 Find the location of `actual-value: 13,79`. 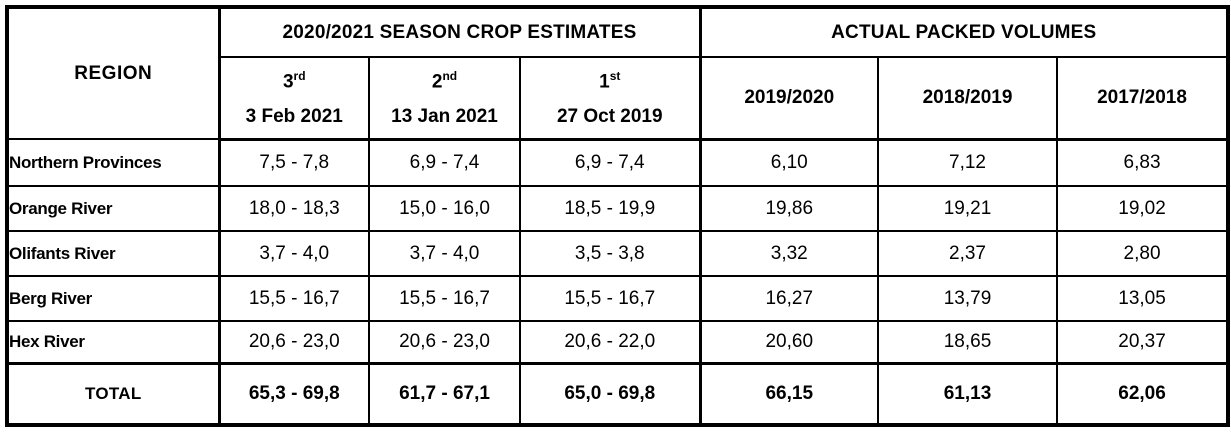

actual-value: 13,79 is located at coordinates (968, 298).